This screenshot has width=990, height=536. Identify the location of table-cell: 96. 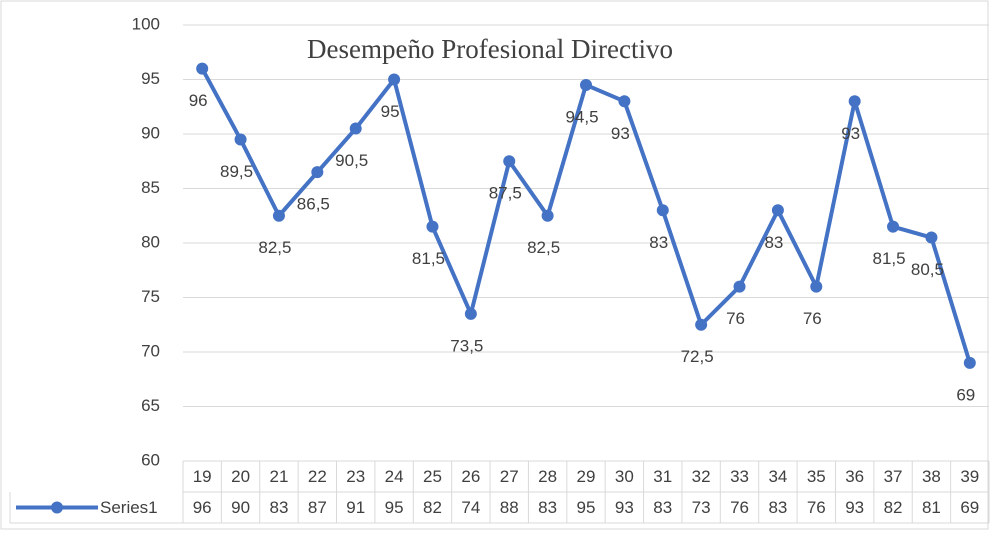
(202, 507).